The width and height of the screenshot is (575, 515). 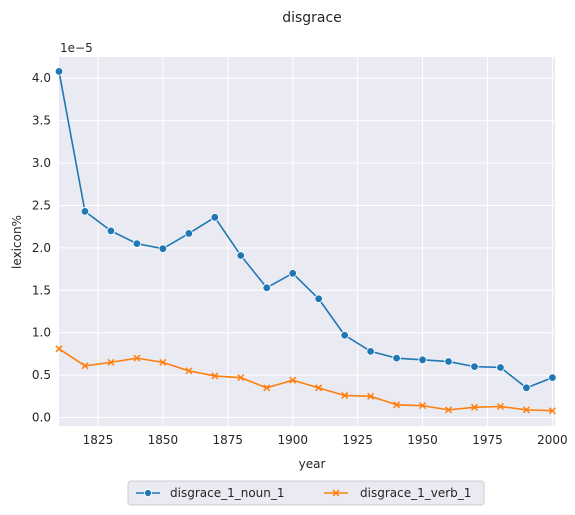 I want to click on y-tick-labels: 0.0 0.5 1.0 1.5 2.0 2.5 3.0 3.5 4.0, so click(x=41, y=247).